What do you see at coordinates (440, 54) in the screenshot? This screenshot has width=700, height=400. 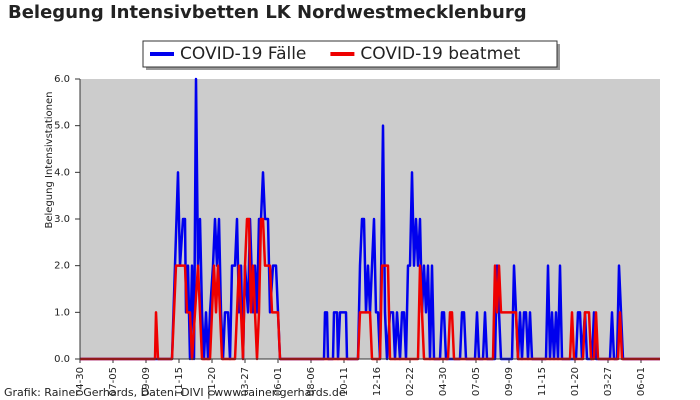 I see `legend-label: COVID-19 beatmet` at bounding box center [440, 54].